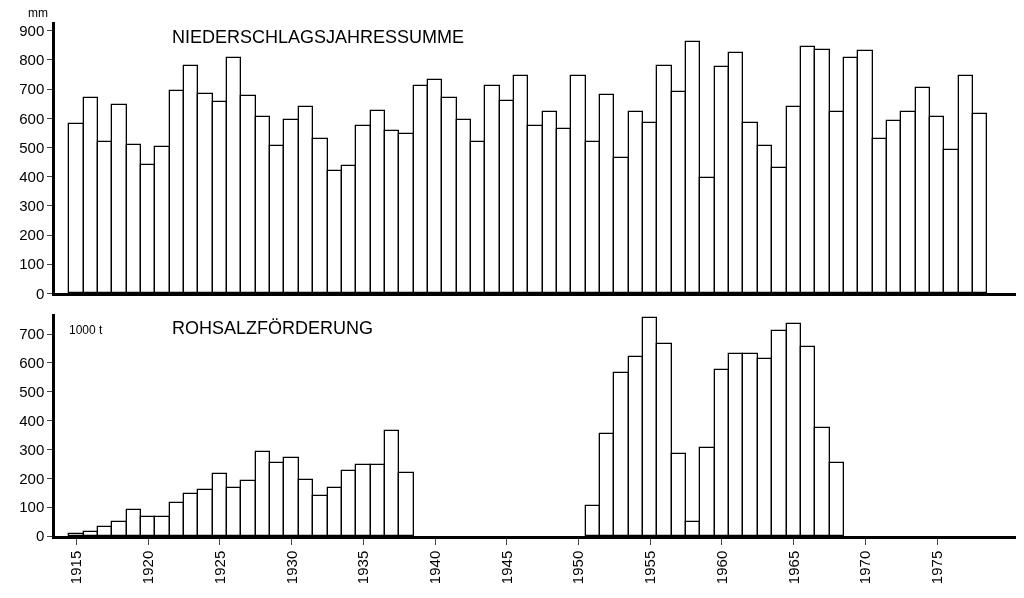 This screenshot has height=598, width=1024. Describe the element at coordinates (363, 567) in the screenshot. I see `x-tick-label: 1935` at that location.